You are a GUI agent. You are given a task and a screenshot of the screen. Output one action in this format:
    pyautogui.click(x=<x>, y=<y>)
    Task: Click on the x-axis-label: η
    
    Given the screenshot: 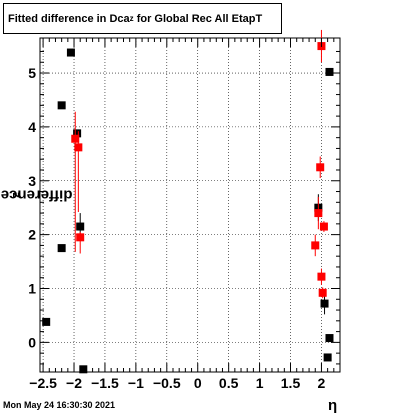 What is the action you would take?
    pyautogui.click(x=333, y=405)
    